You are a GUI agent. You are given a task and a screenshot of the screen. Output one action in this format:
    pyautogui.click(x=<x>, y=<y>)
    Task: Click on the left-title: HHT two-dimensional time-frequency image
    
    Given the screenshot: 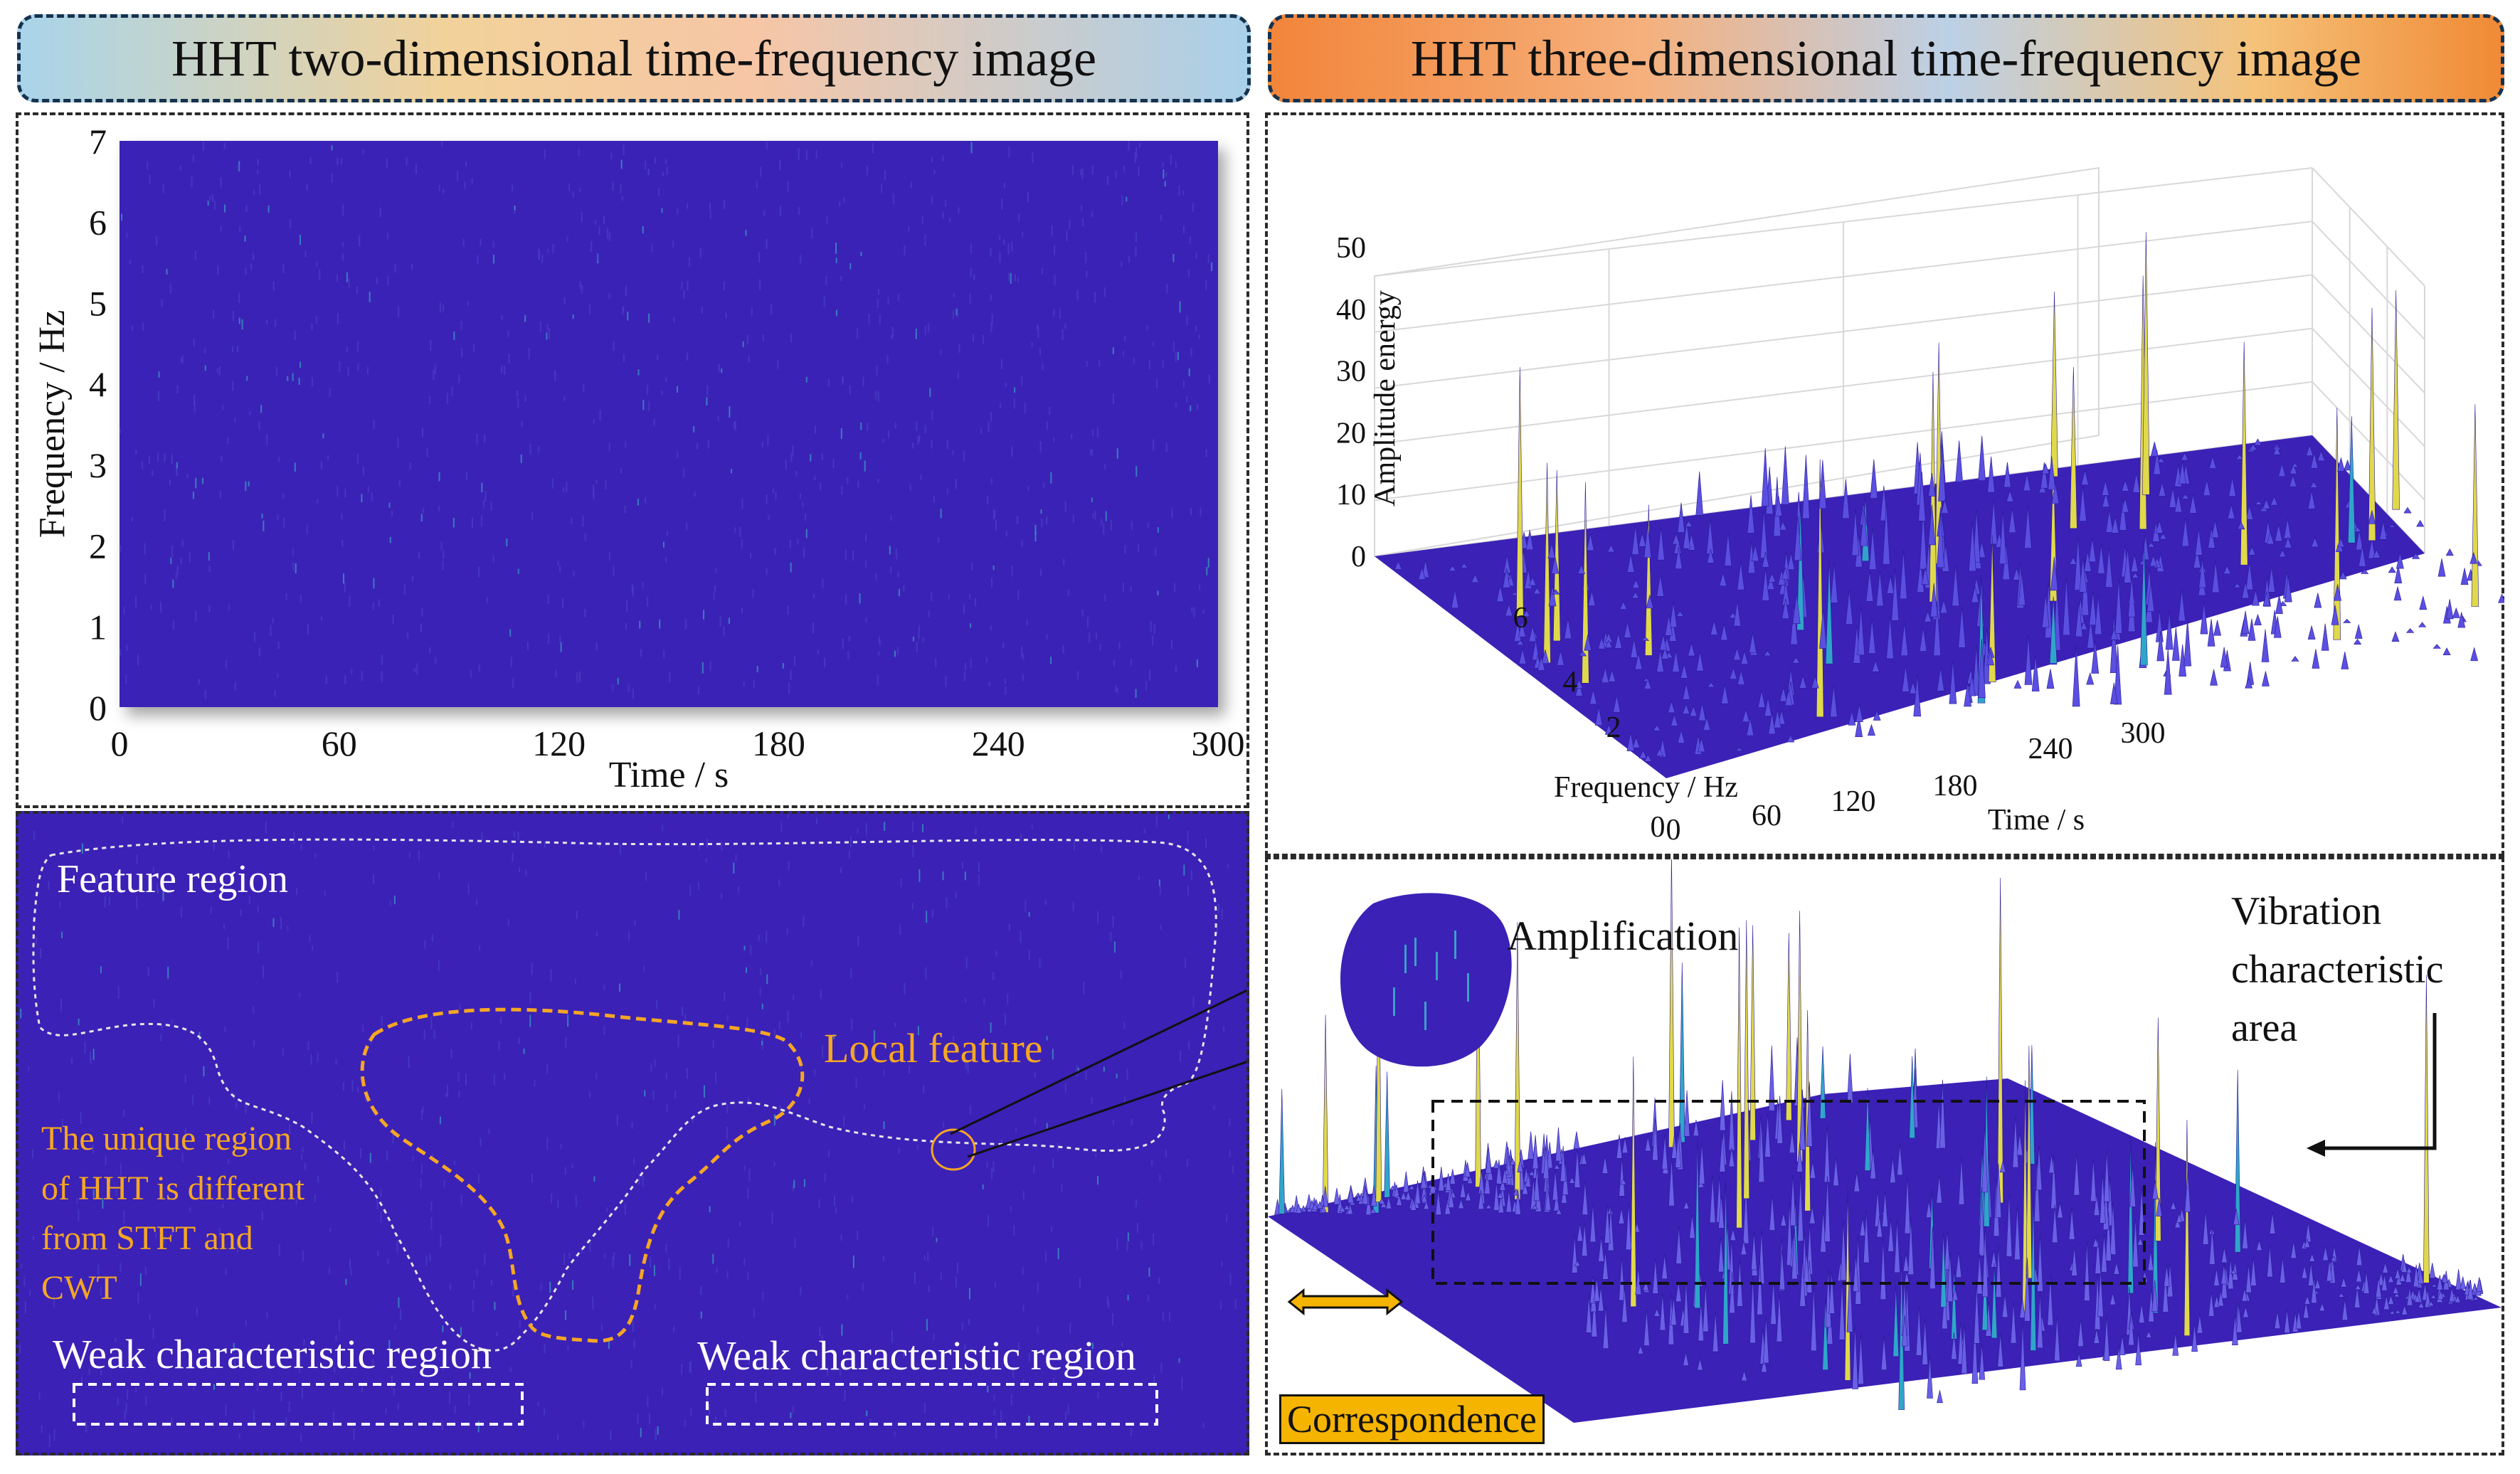 What is the action you would take?
    pyautogui.click(x=634, y=58)
    